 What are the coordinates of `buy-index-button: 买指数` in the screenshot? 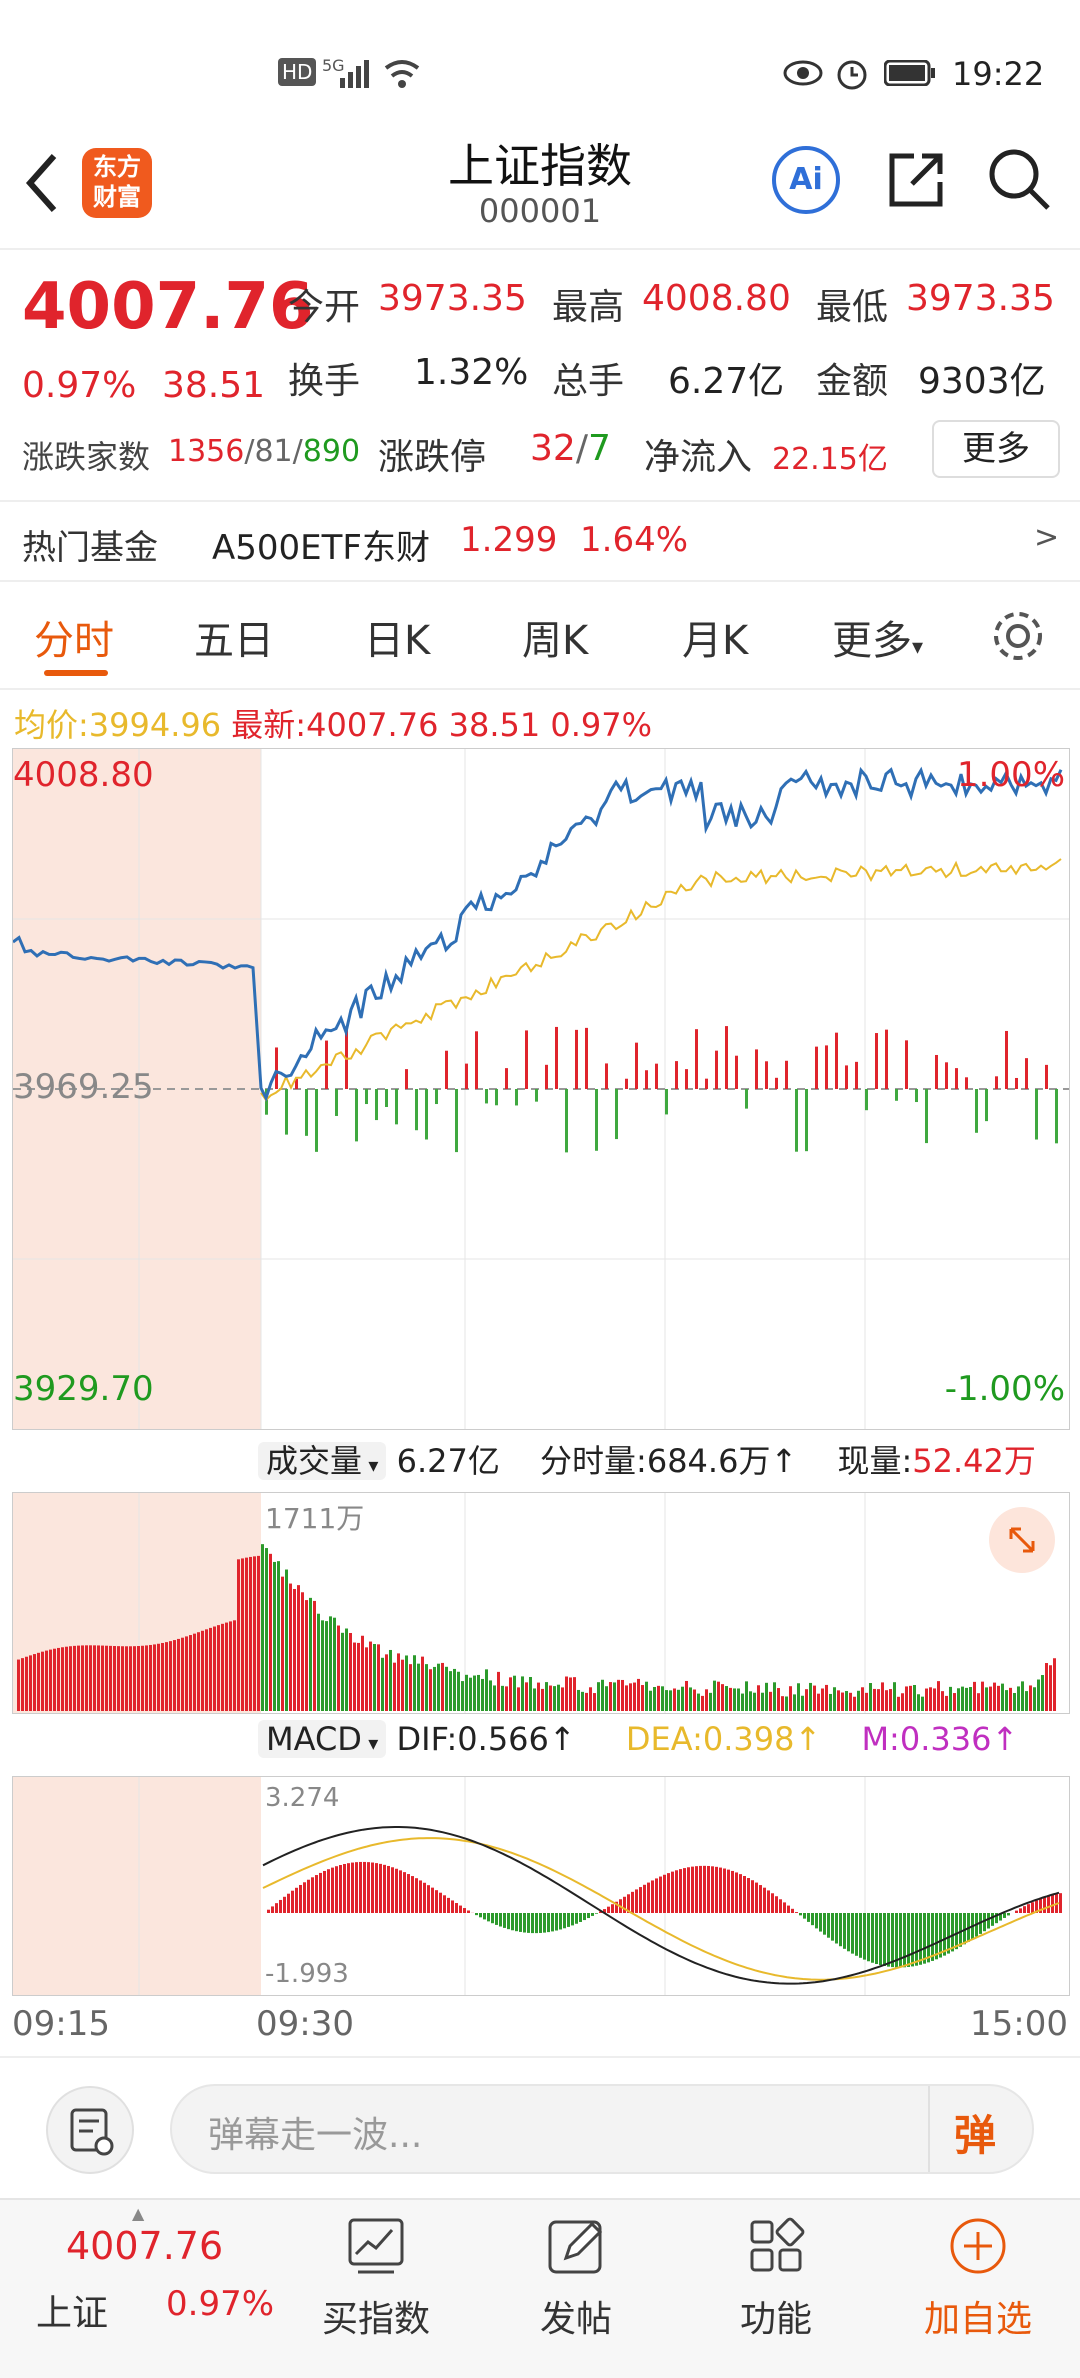 It's located at (376, 2289).